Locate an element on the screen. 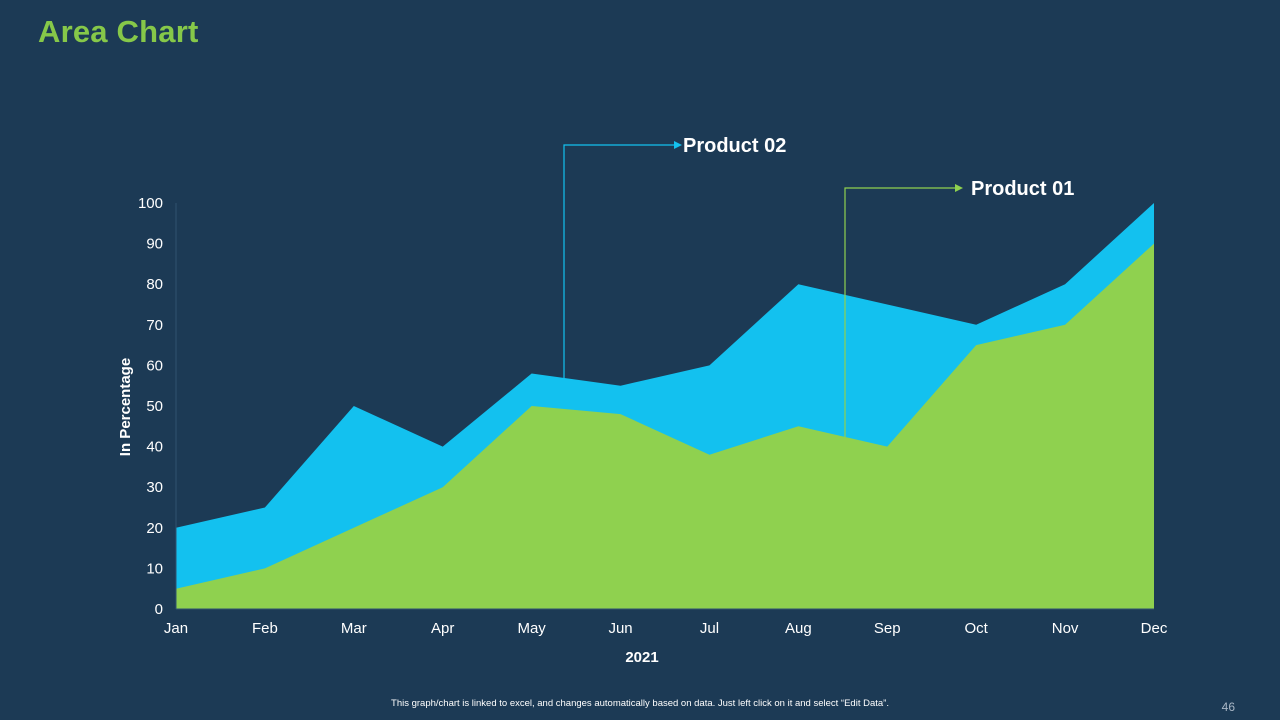  y-tick-label: 30 is located at coordinates (154, 487).